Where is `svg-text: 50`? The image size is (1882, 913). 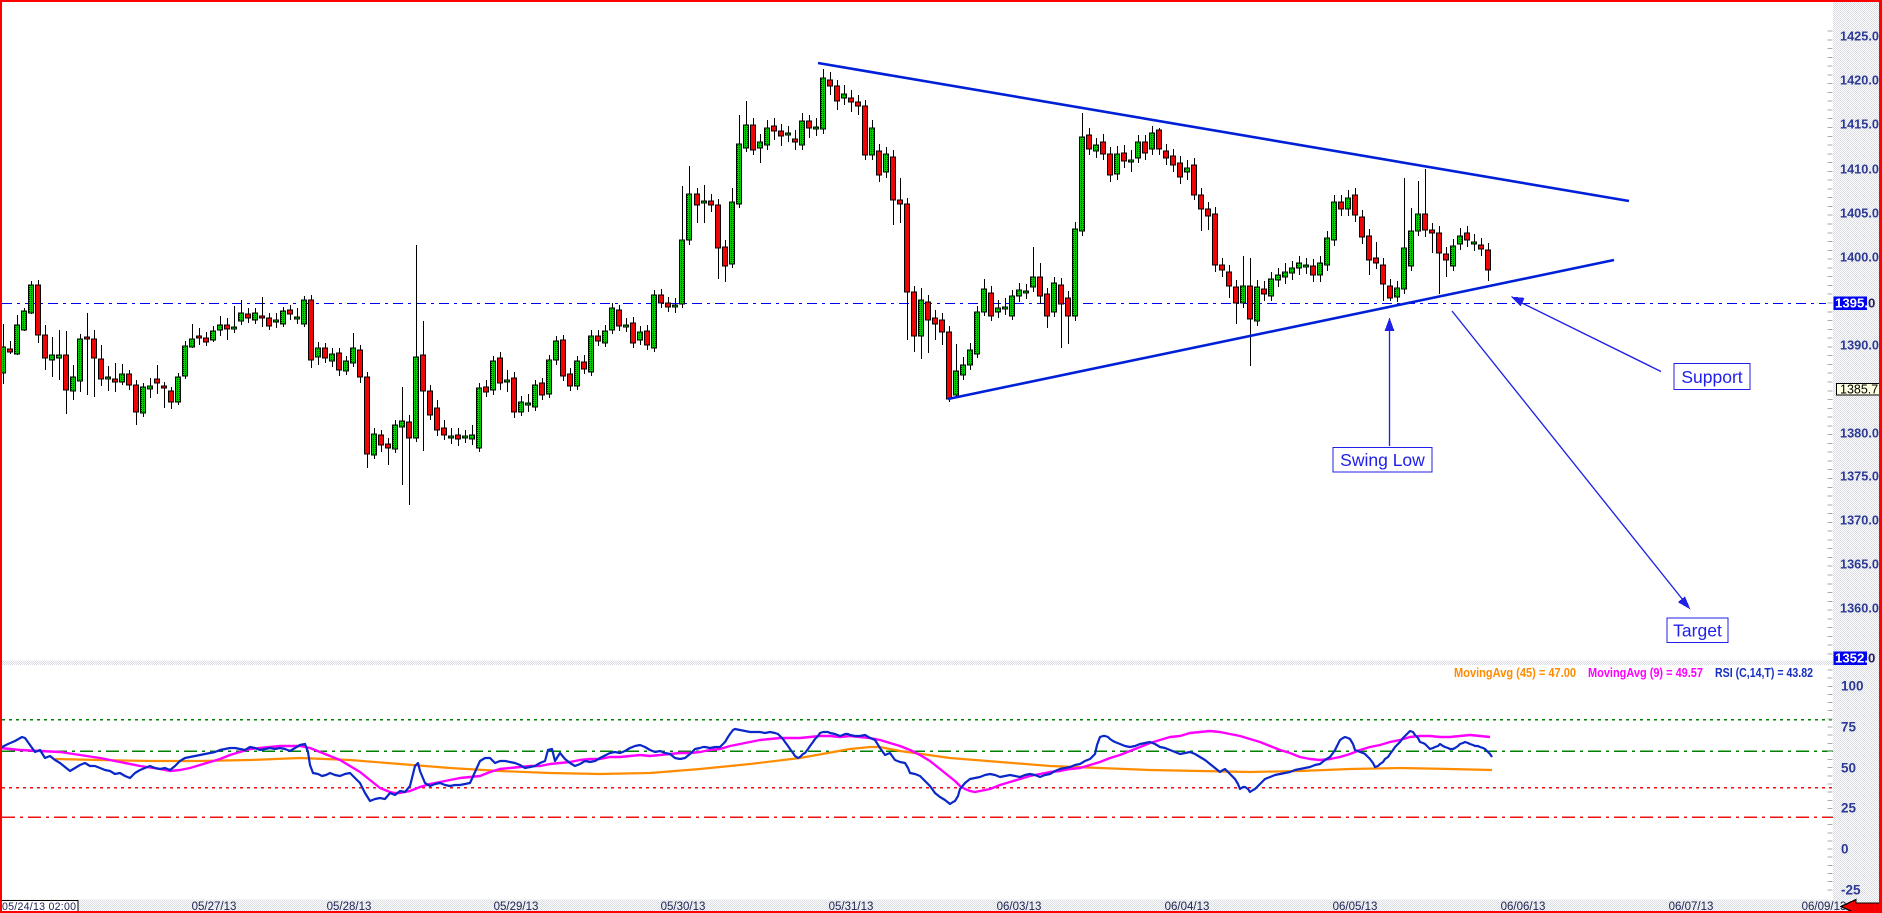 svg-text: 50 is located at coordinates (1848, 768).